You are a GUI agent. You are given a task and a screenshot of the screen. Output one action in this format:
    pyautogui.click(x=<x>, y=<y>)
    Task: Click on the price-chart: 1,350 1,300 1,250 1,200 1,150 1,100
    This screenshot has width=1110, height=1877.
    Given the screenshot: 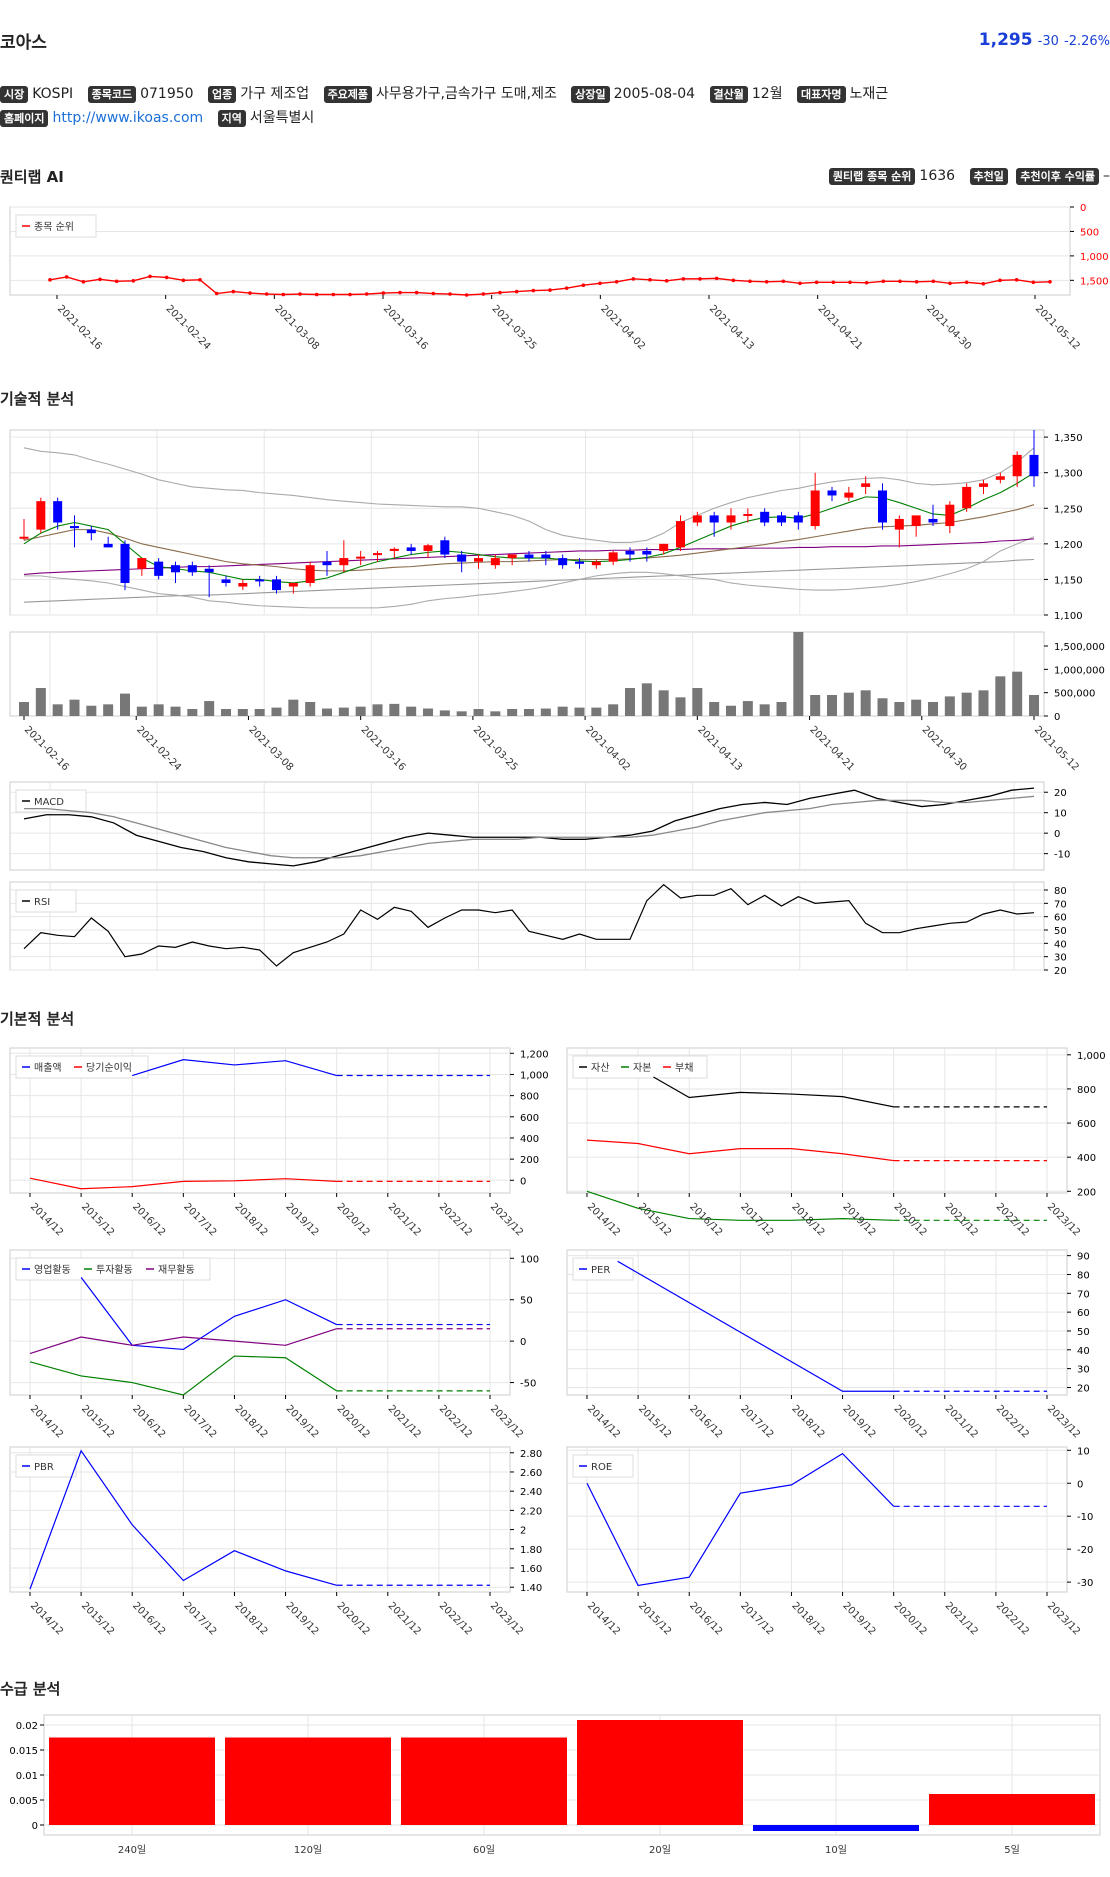 What is the action you would take?
    pyautogui.click(x=546, y=525)
    